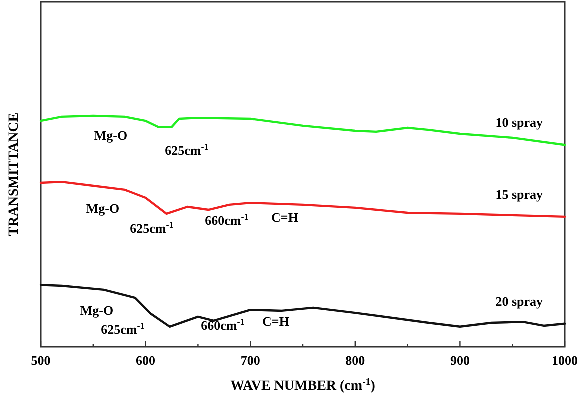  Describe the element at coordinates (146, 360) in the screenshot. I see `x-tick-label: 600` at that location.